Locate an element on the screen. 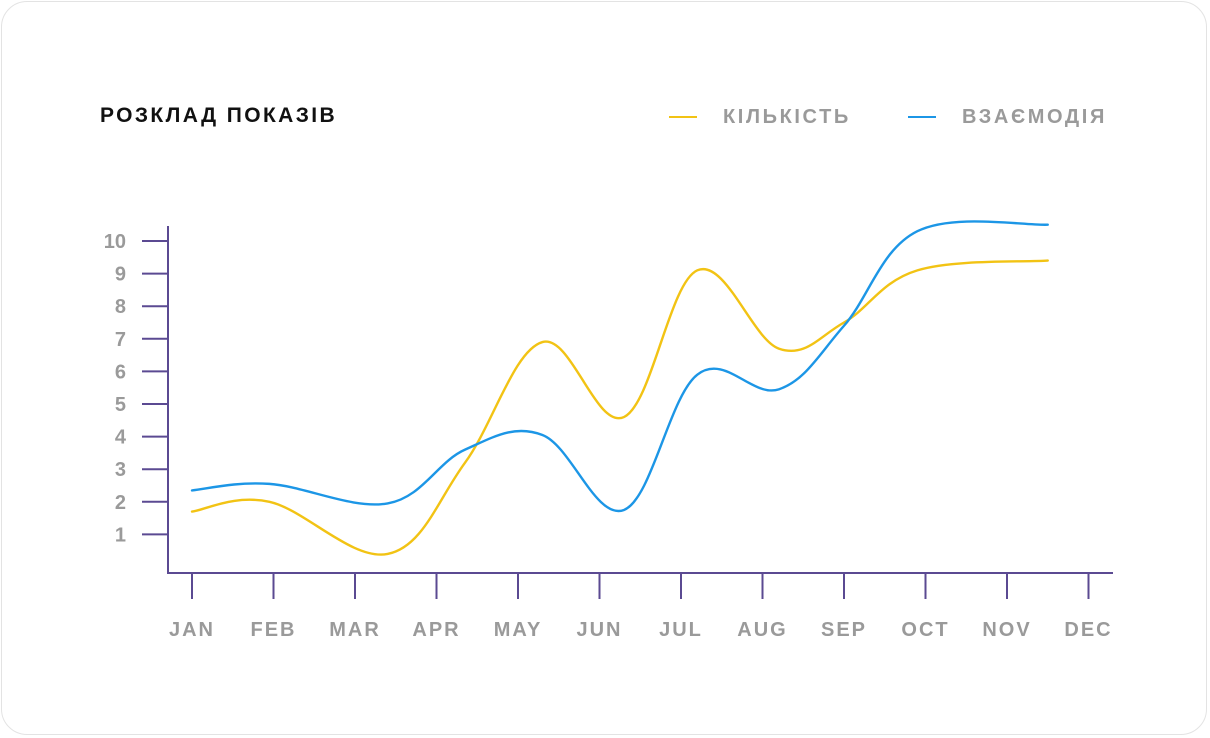 This screenshot has width=1210, height=738. x-tick-label: MAY is located at coordinates (518, 630).